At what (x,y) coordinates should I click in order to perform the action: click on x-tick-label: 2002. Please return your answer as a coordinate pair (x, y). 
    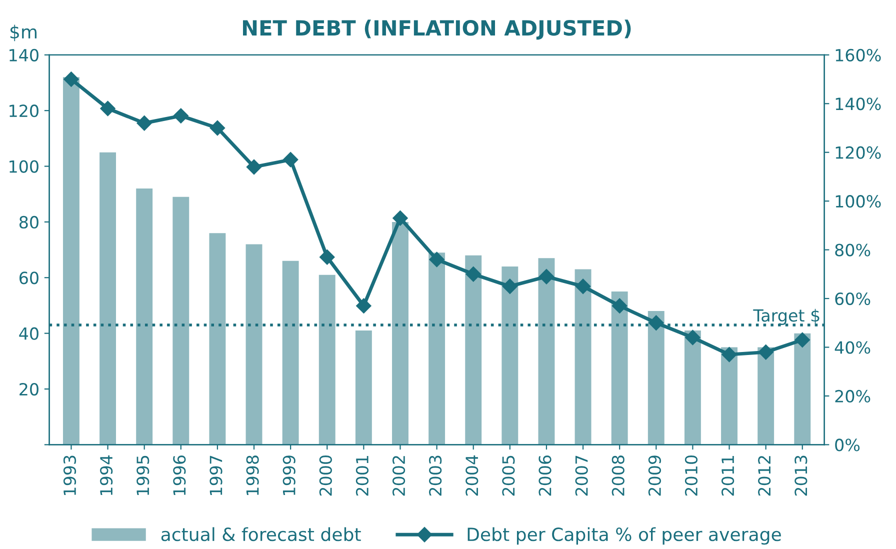
    Looking at the image, I should click on (399, 476).